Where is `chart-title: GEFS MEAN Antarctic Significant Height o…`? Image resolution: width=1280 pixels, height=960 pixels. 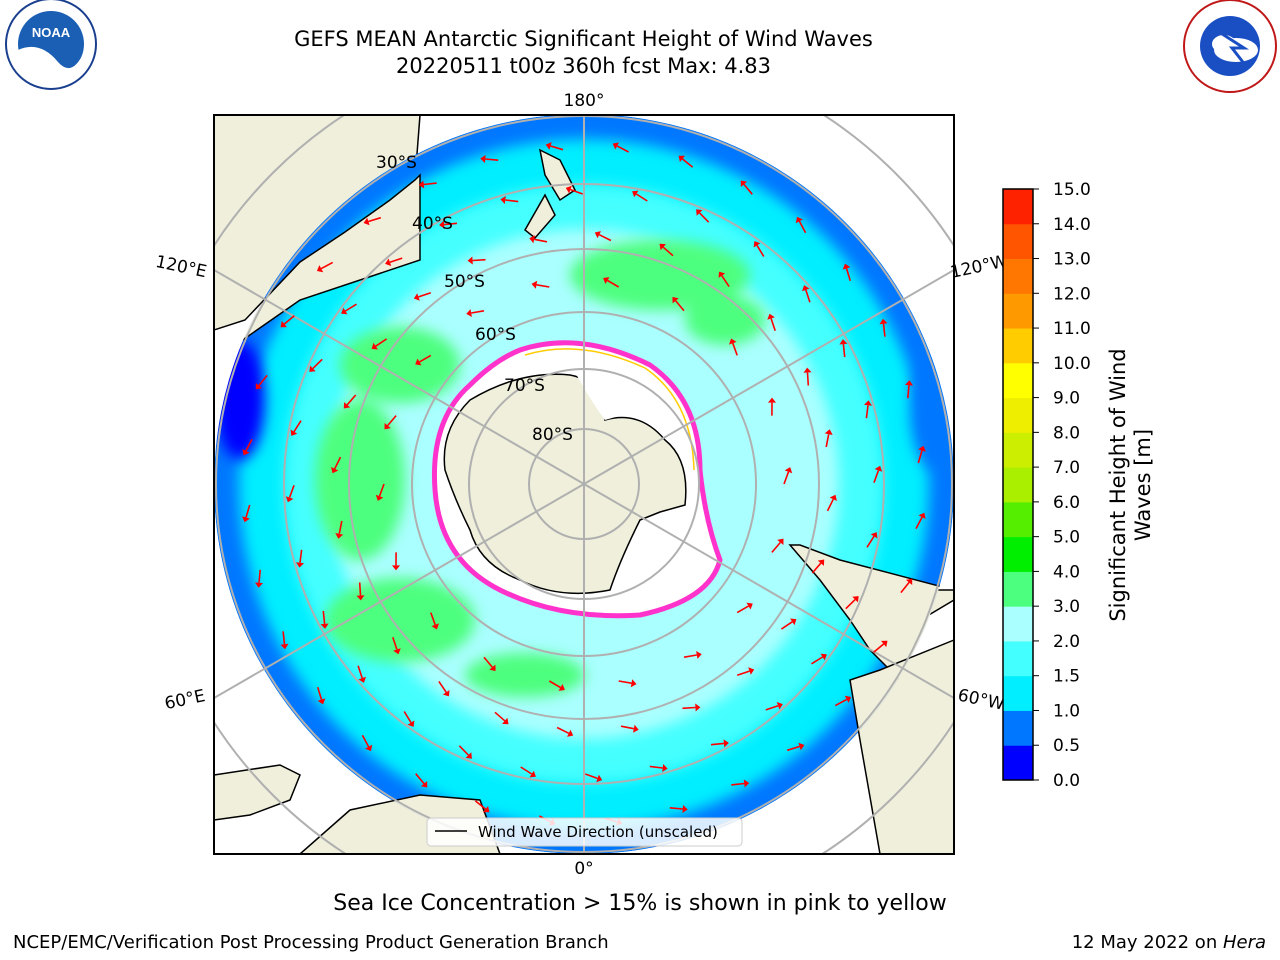
chart-title: GEFS MEAN Antarctic Significant Height o… is located at coordinates (583, 39).